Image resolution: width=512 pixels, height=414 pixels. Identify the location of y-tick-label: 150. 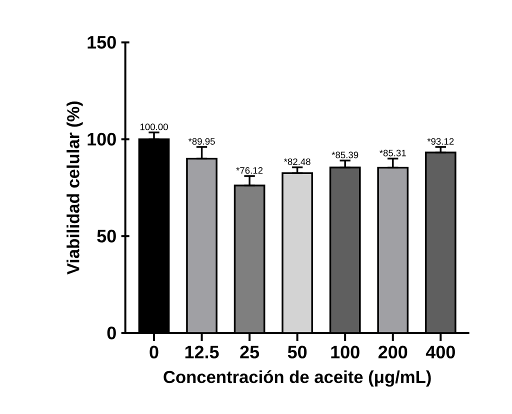
(102, 42).